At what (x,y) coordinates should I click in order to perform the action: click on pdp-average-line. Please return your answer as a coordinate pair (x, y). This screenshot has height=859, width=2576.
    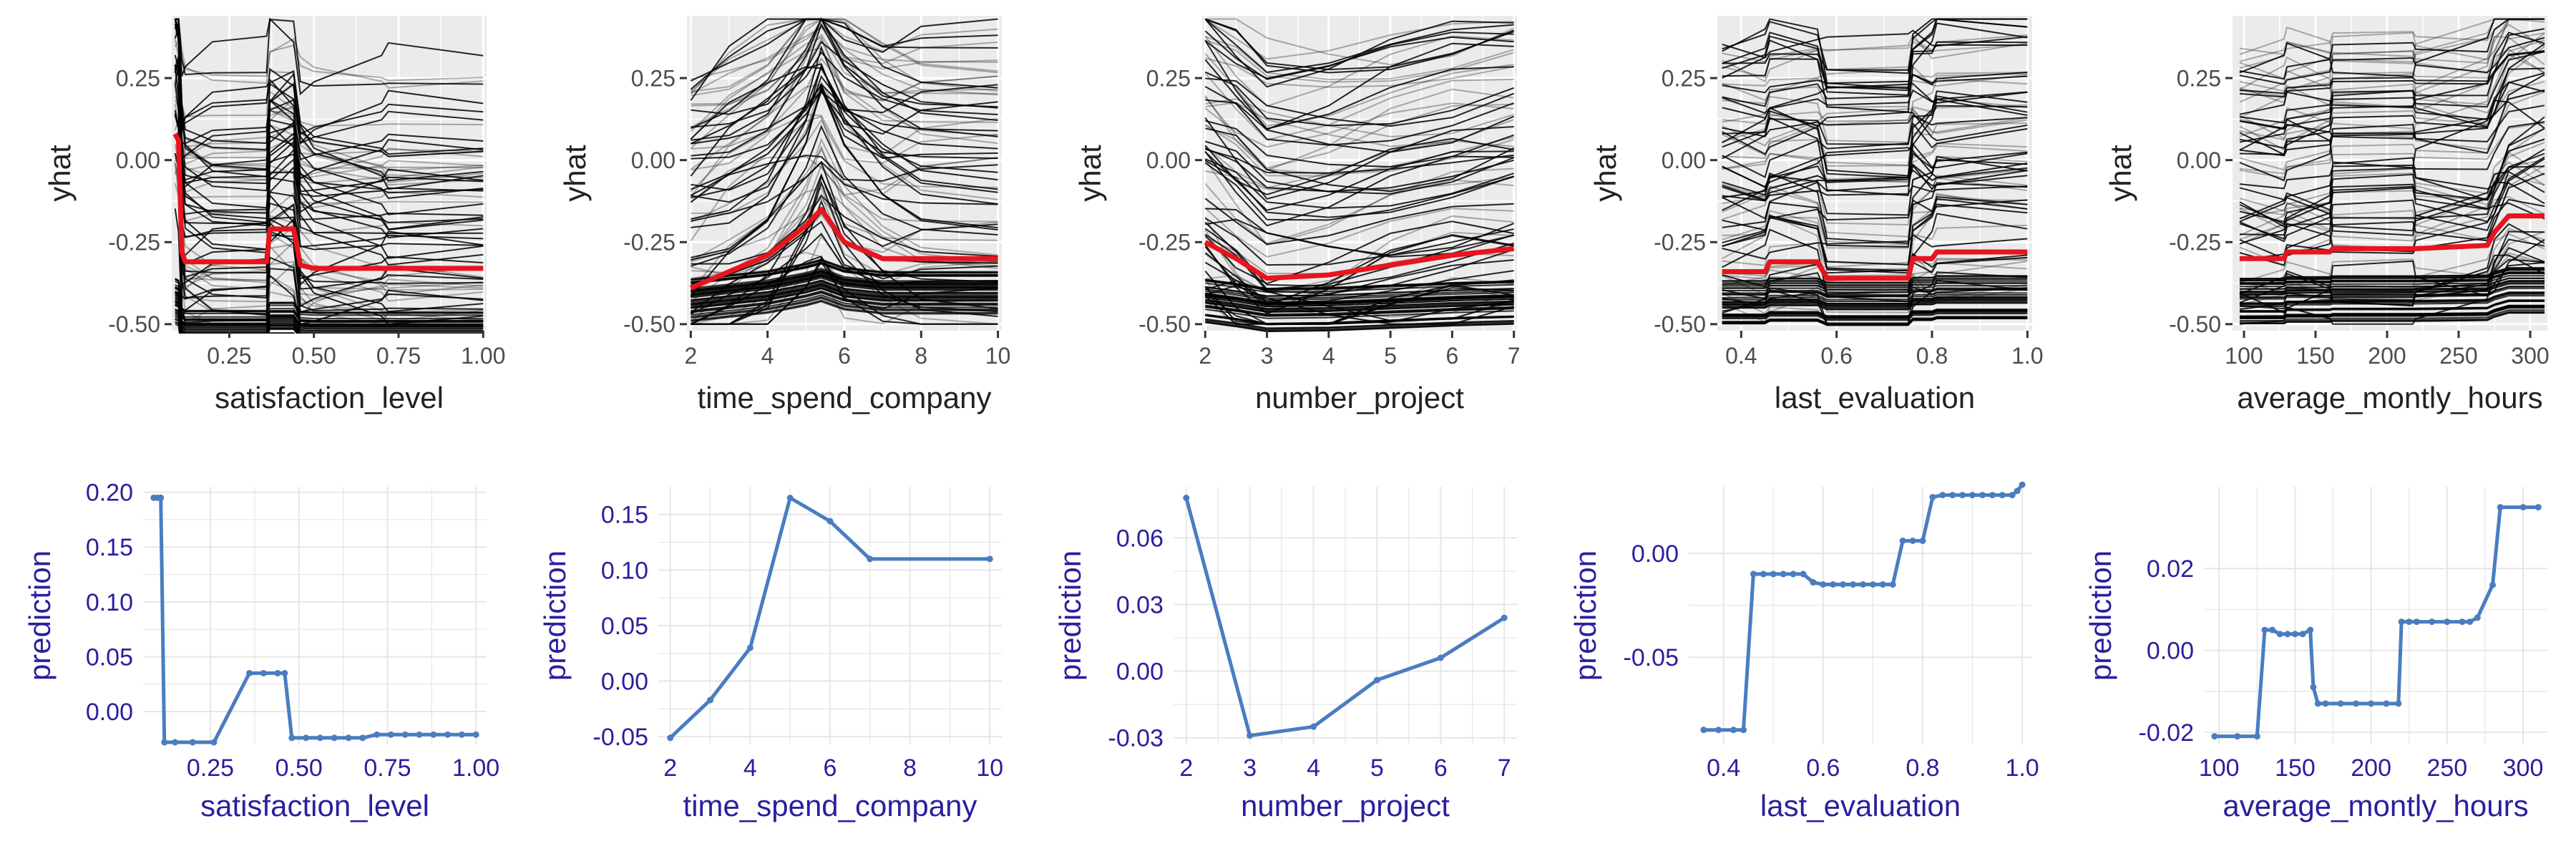
    Looking at the image, I should click on (2392, 237).